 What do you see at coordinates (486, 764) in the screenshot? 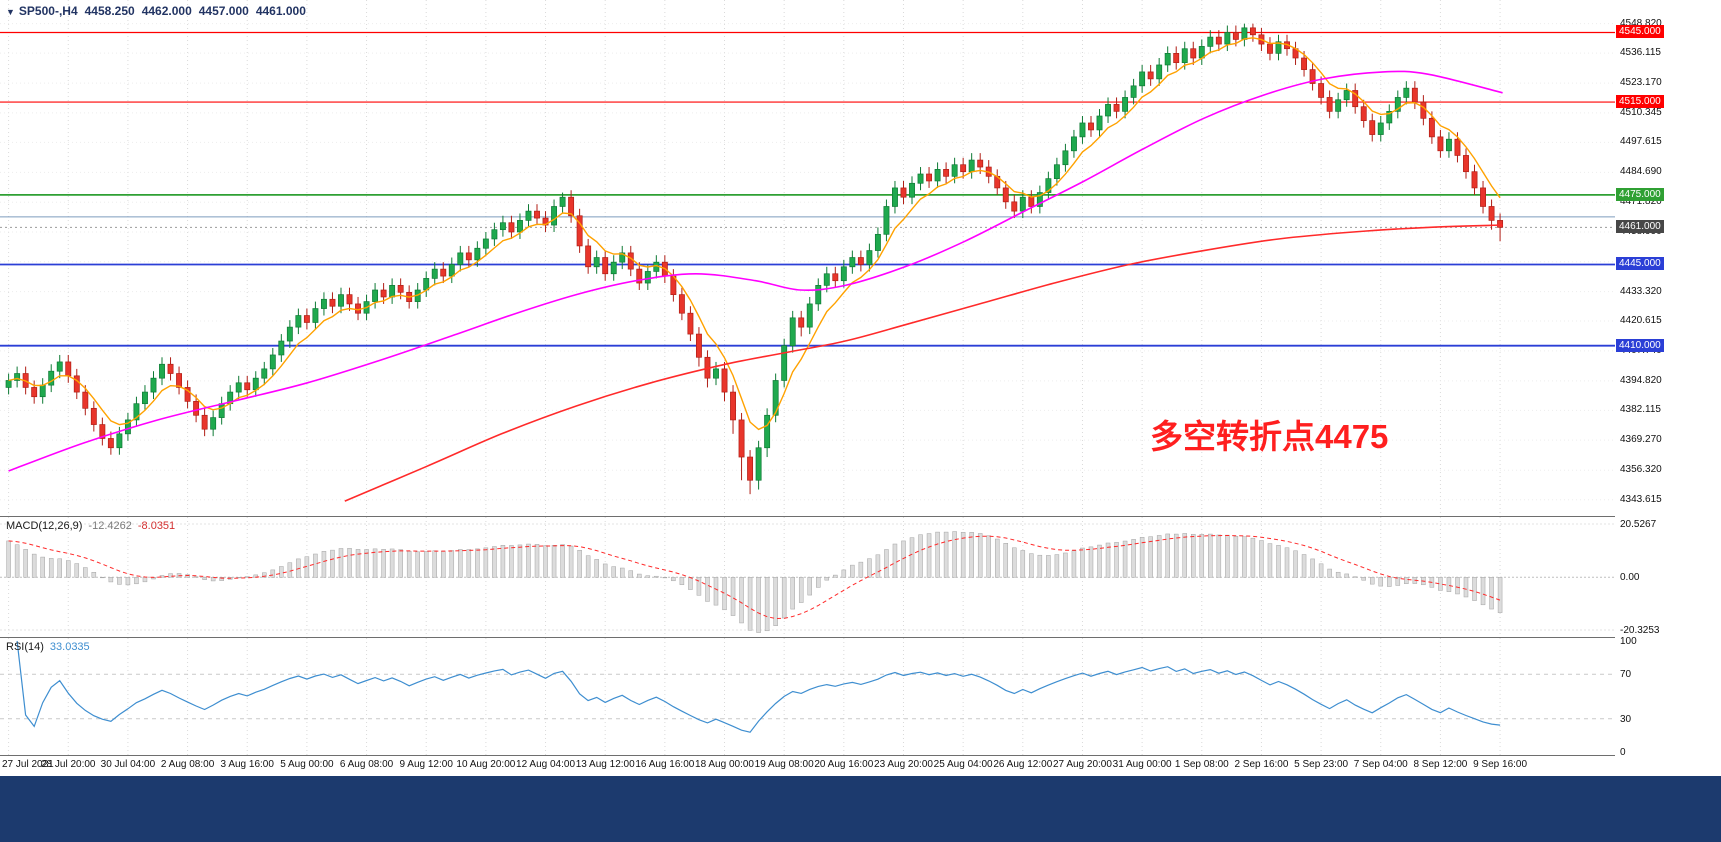
I see `time-axis-label: 10 Aug 20:00` at bounding box center [486, 764].